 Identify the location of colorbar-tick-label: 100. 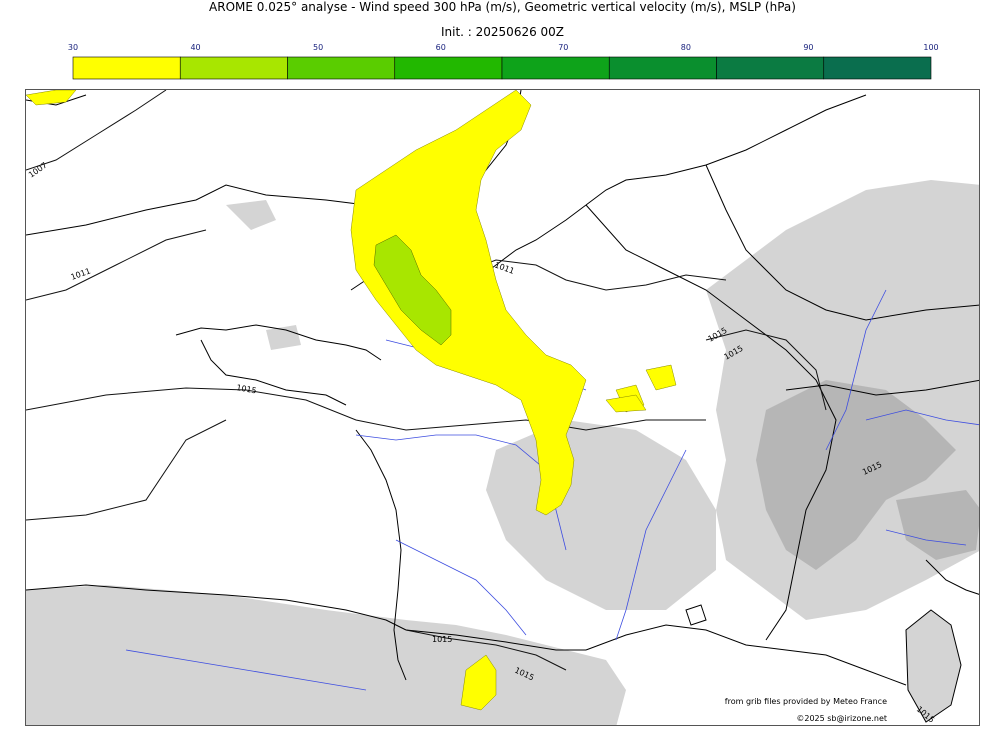
(930, 47).